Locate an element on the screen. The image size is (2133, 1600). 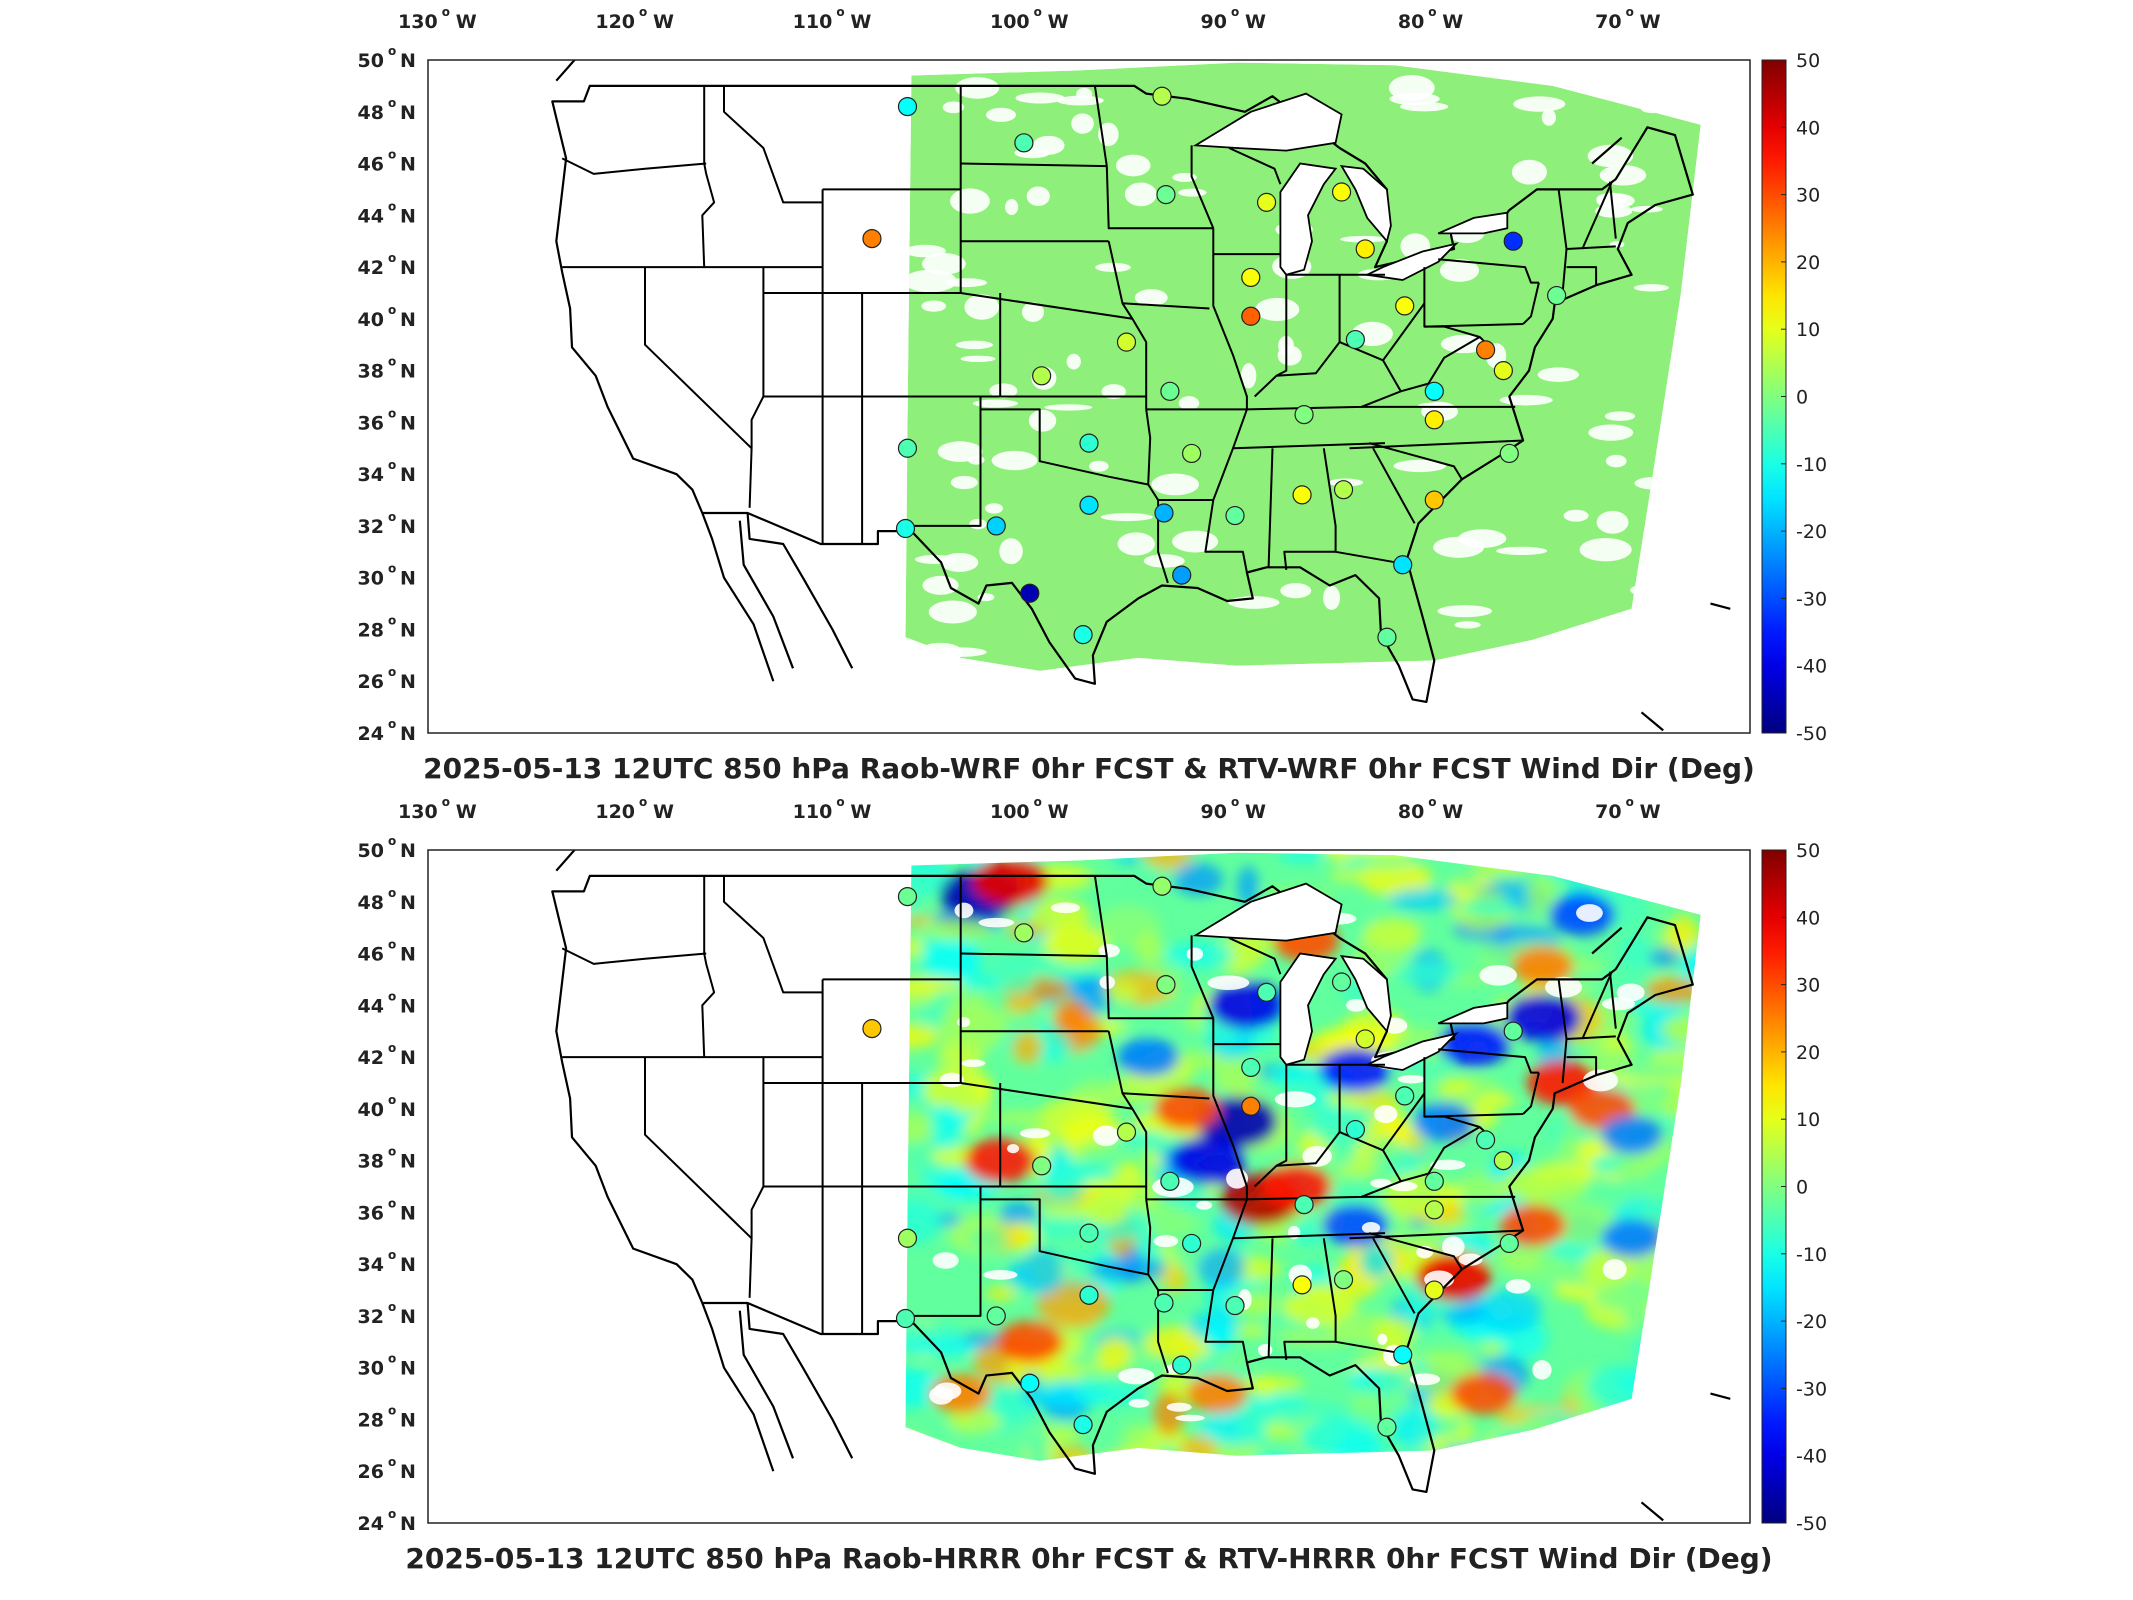
svg-text: 110 is located at coordinates (813, 22).